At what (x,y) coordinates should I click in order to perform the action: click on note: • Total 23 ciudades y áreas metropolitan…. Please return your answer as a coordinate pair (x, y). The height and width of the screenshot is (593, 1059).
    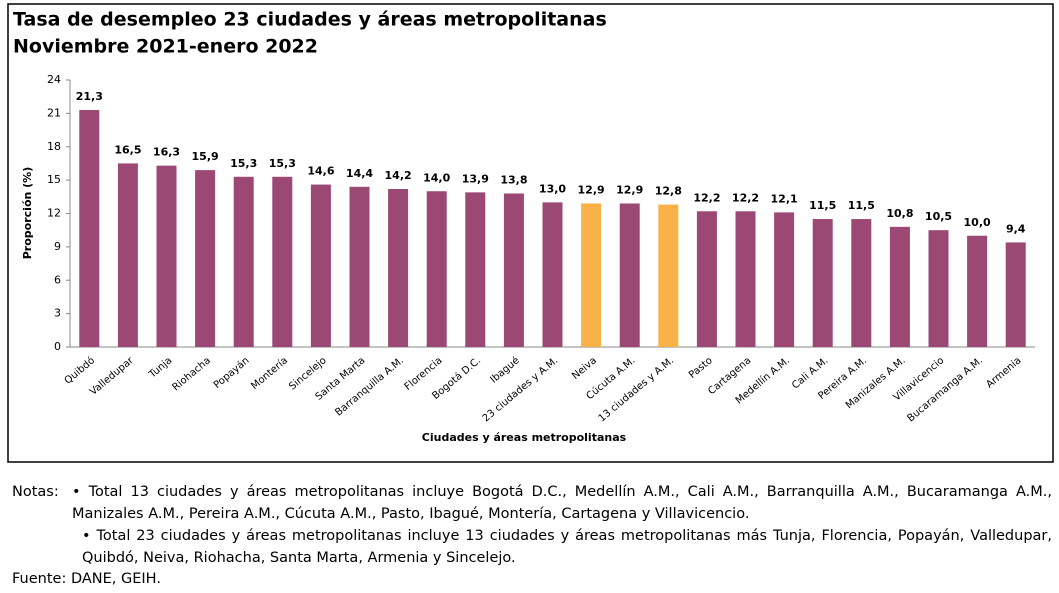
    Looking at the image, I should click on (567, 547).